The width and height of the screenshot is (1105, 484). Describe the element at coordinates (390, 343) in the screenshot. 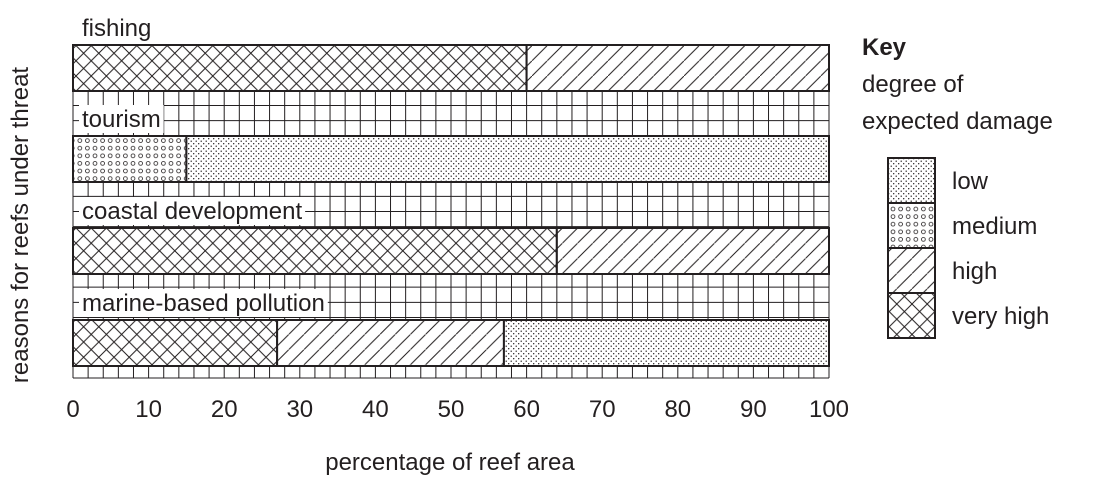

I see `bar-marine-based-pollution-high` at that location.